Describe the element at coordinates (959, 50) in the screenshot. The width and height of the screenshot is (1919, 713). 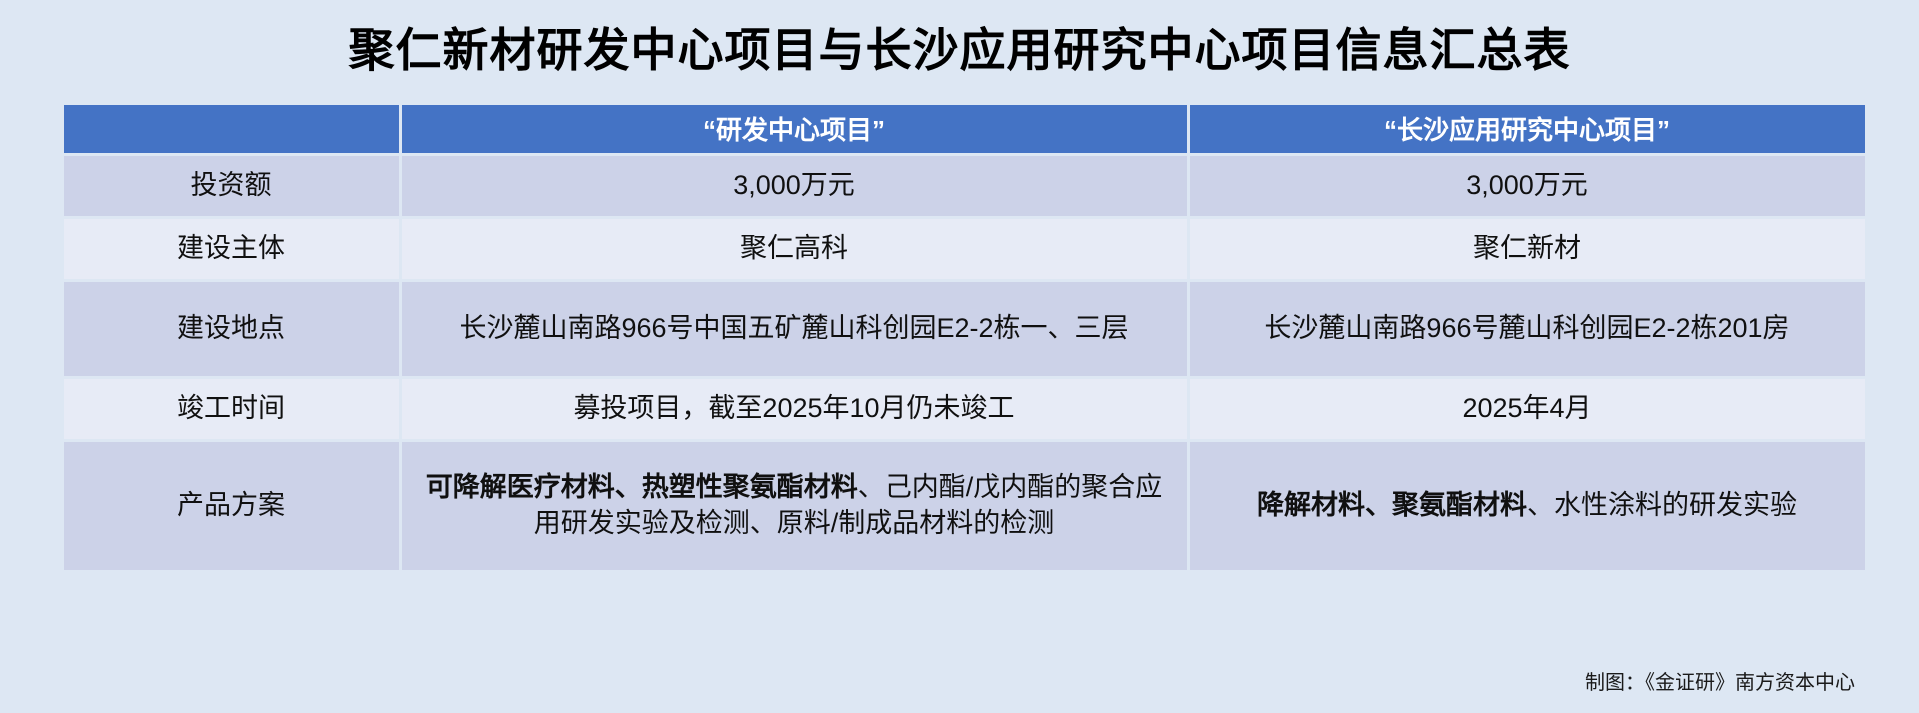
I see `page-title: 聚仁新材研发中心项目与长沙应用研究中心项目信息汇总表` at that location.